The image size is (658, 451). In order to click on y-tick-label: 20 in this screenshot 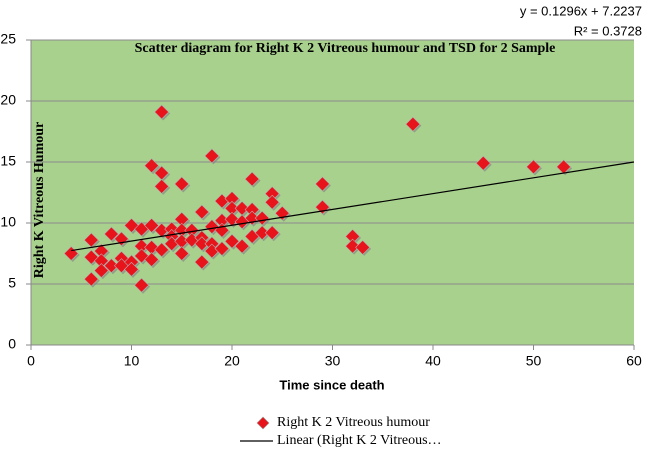, I will do `click(8, 100)`.